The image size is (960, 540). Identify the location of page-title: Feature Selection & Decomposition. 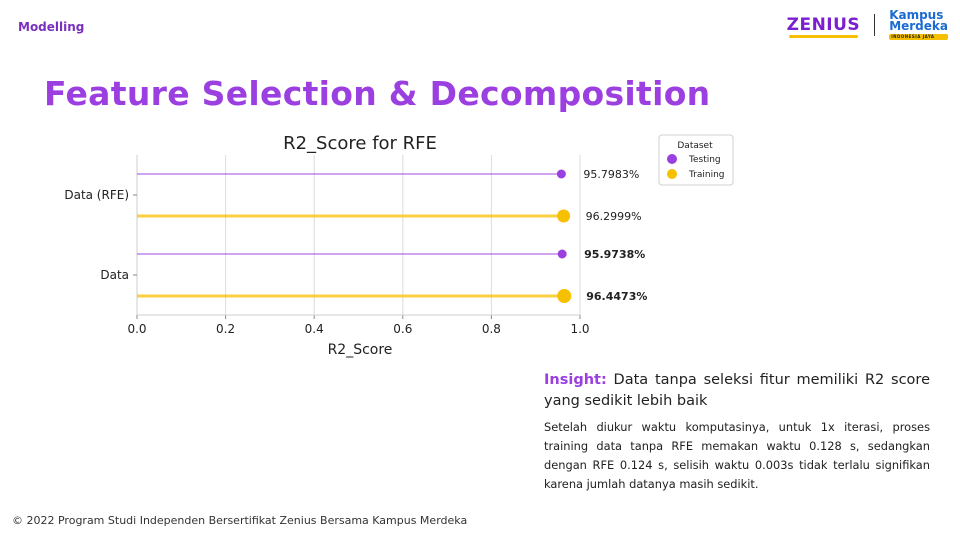
(377, 93).